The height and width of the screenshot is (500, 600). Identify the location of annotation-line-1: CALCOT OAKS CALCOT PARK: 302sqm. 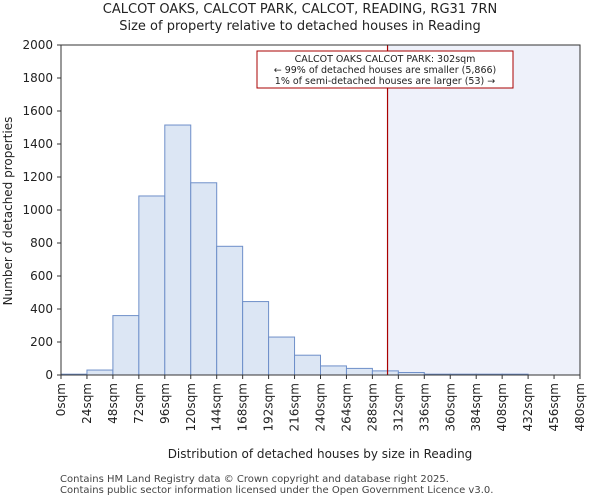
(385, 59).